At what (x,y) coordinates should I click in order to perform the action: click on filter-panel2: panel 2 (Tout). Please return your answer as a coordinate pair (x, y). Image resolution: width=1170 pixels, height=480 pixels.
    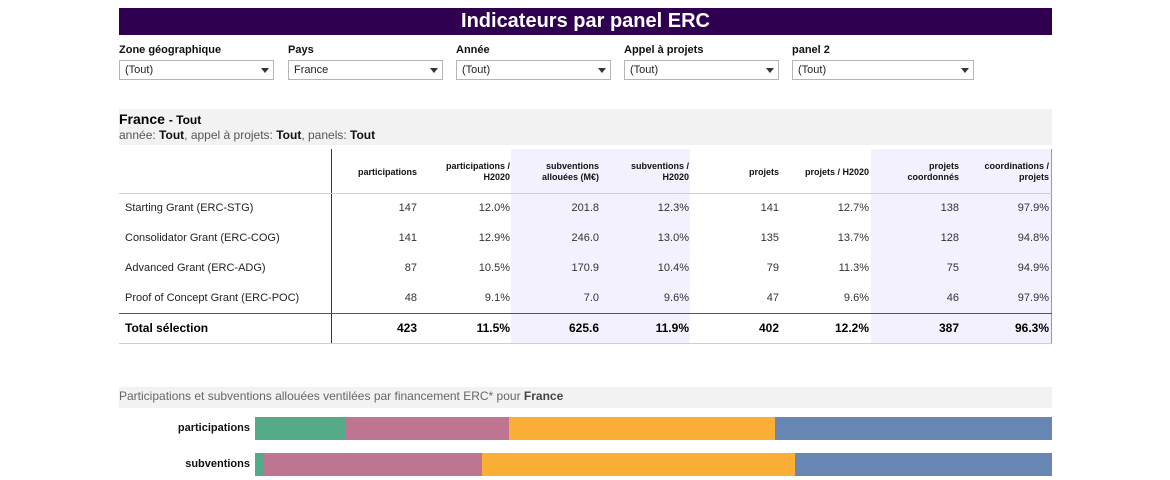
    Looking at the image, I should click on (883, 61).